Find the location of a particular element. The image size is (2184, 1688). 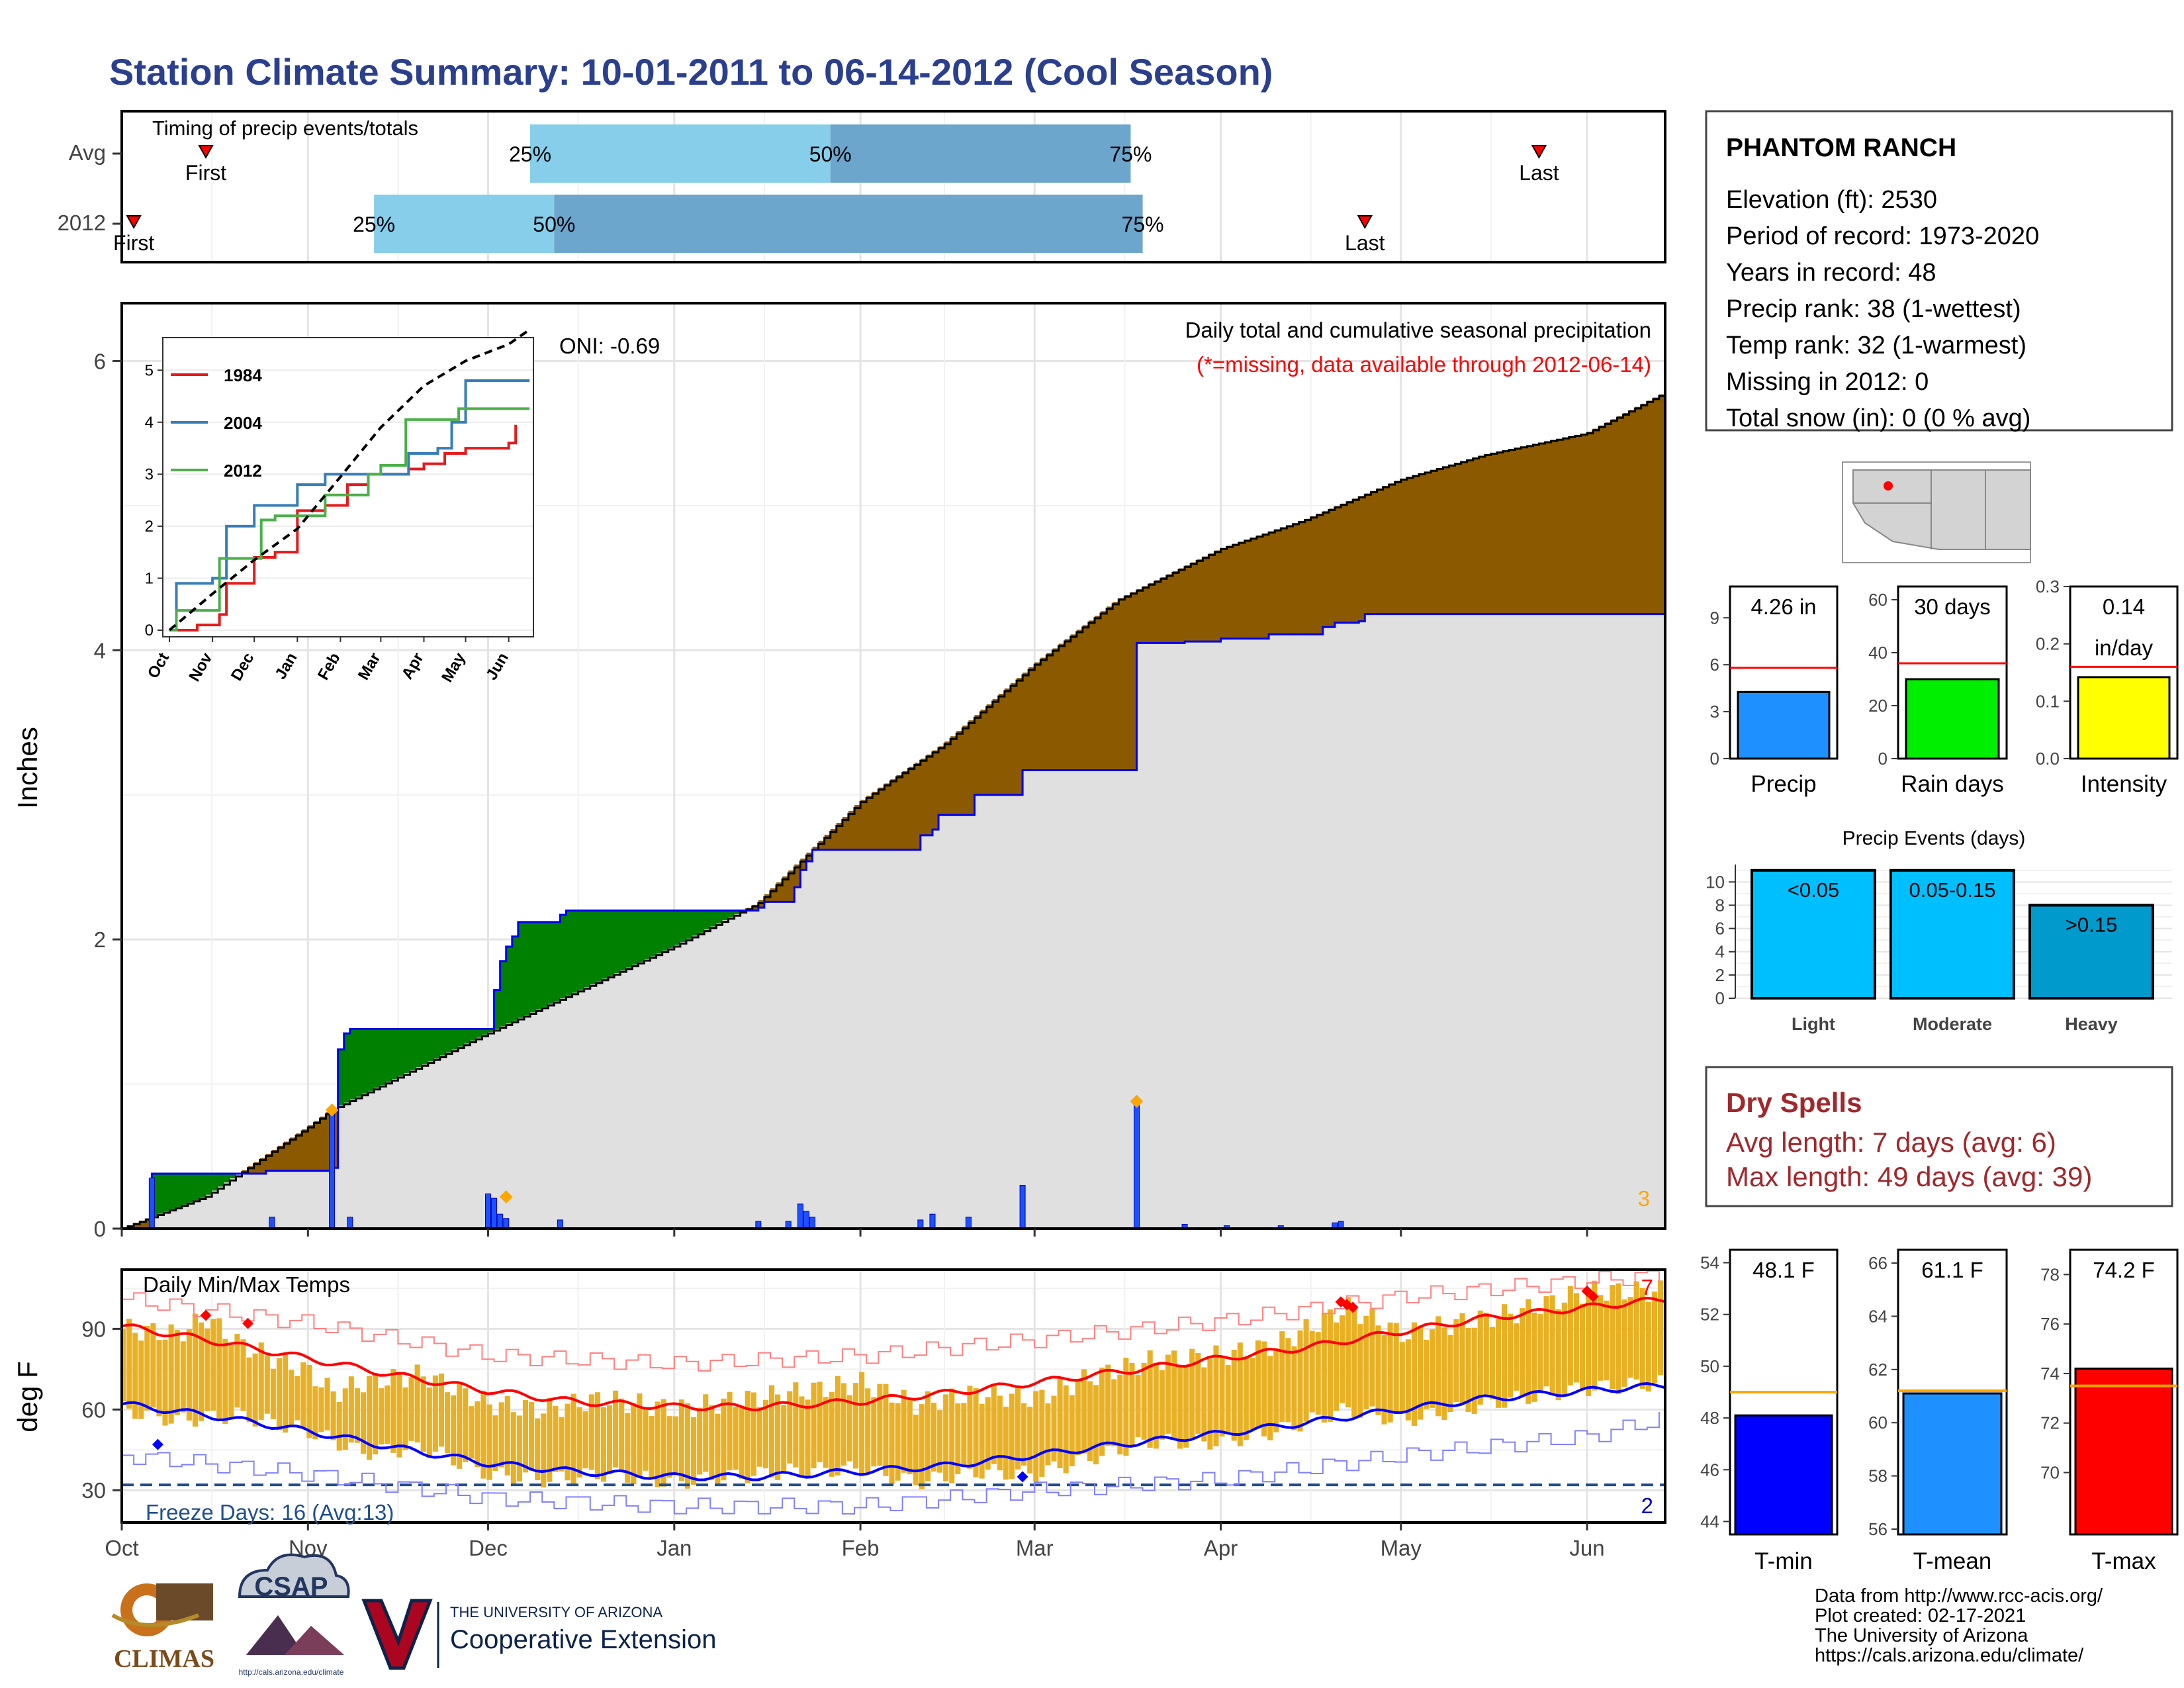

temp-summary-y-tick: 74 is located at coordinates (2050, 1373).